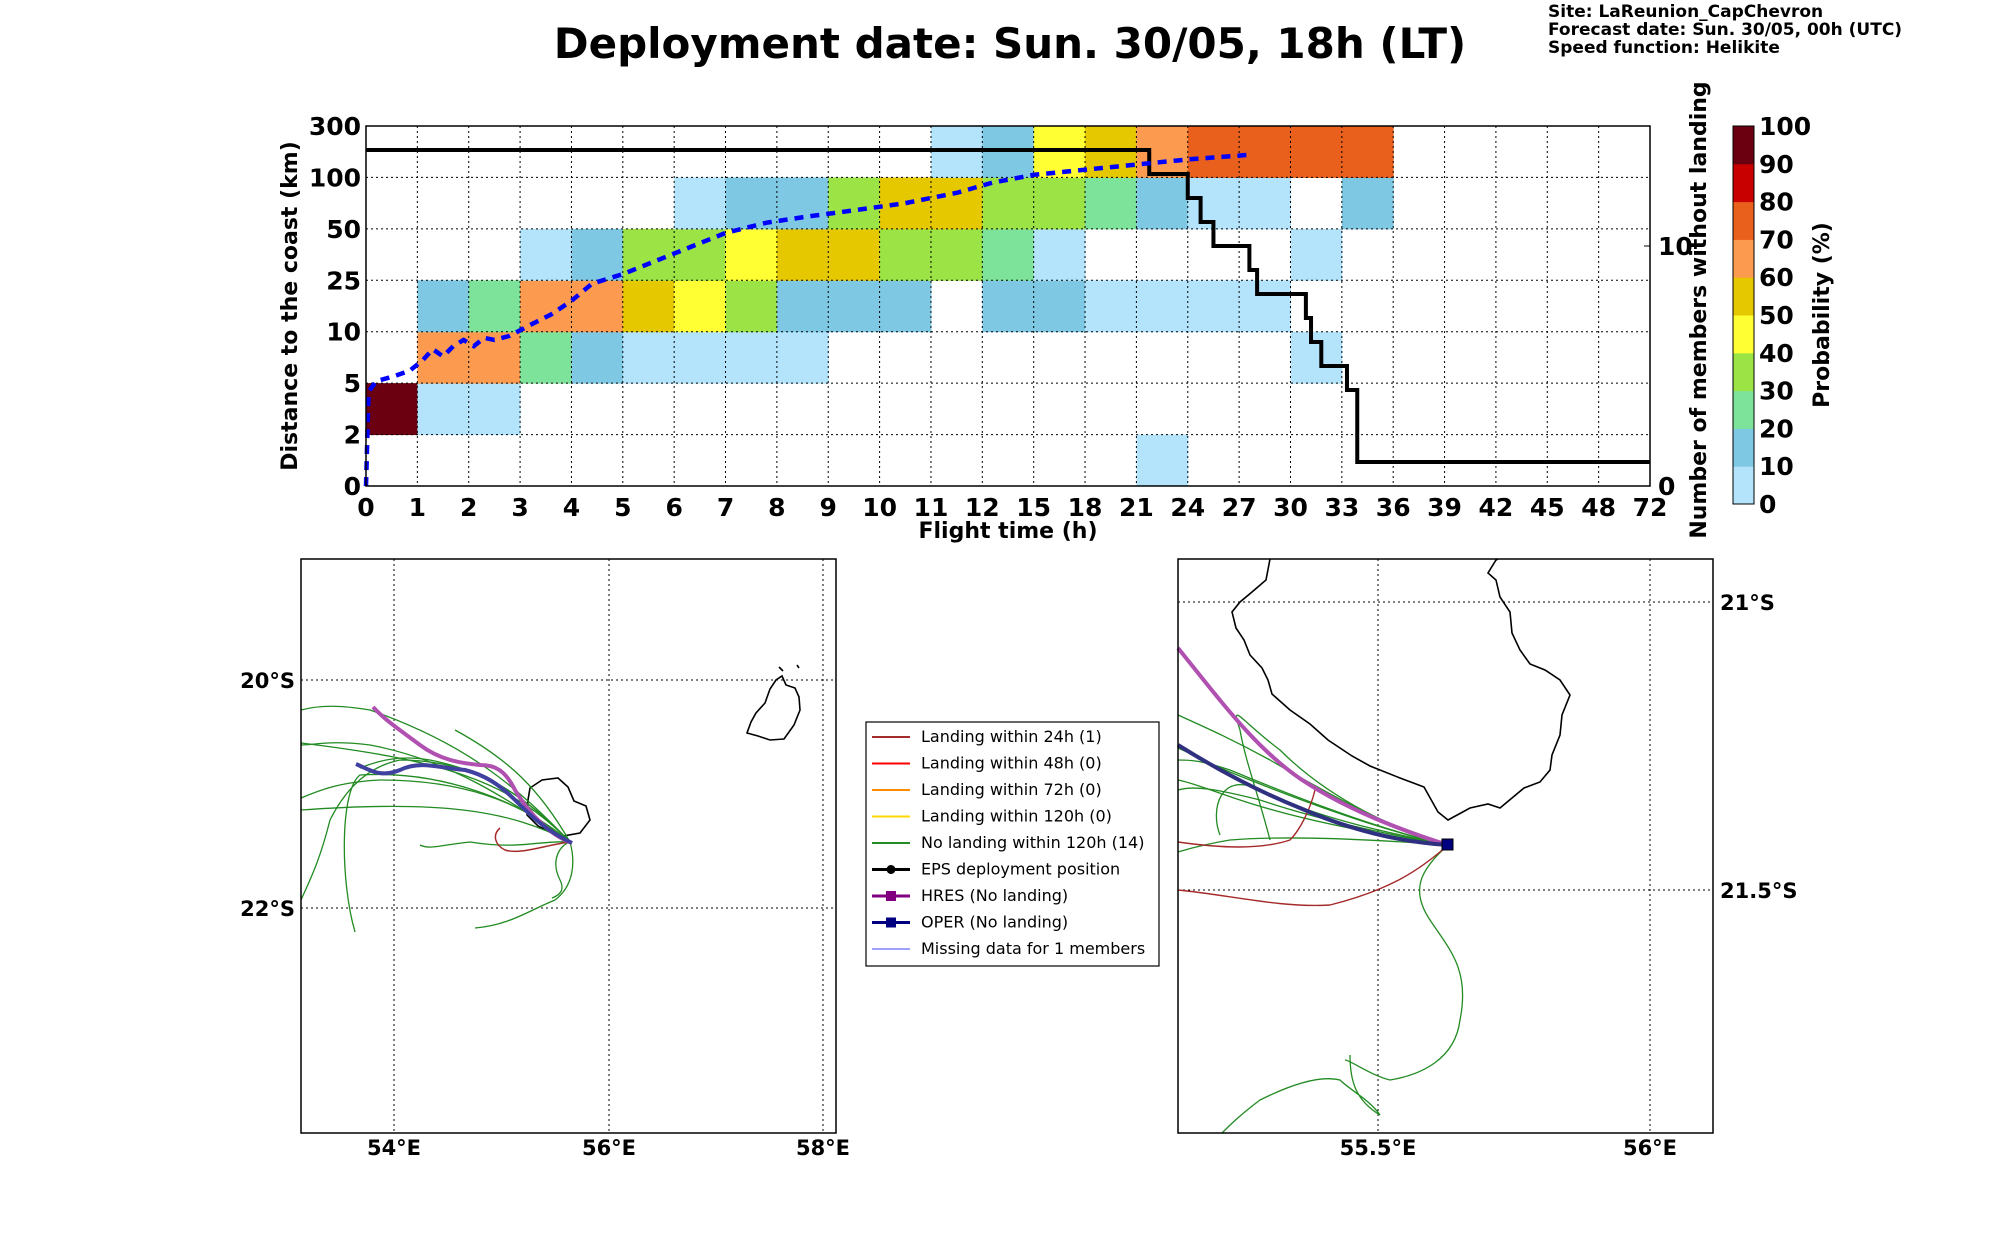 The image size is (2000, 1250). I want to click on zoomed-map-x-ticks: 55.5°E 56°E, so click(1508, 1148).